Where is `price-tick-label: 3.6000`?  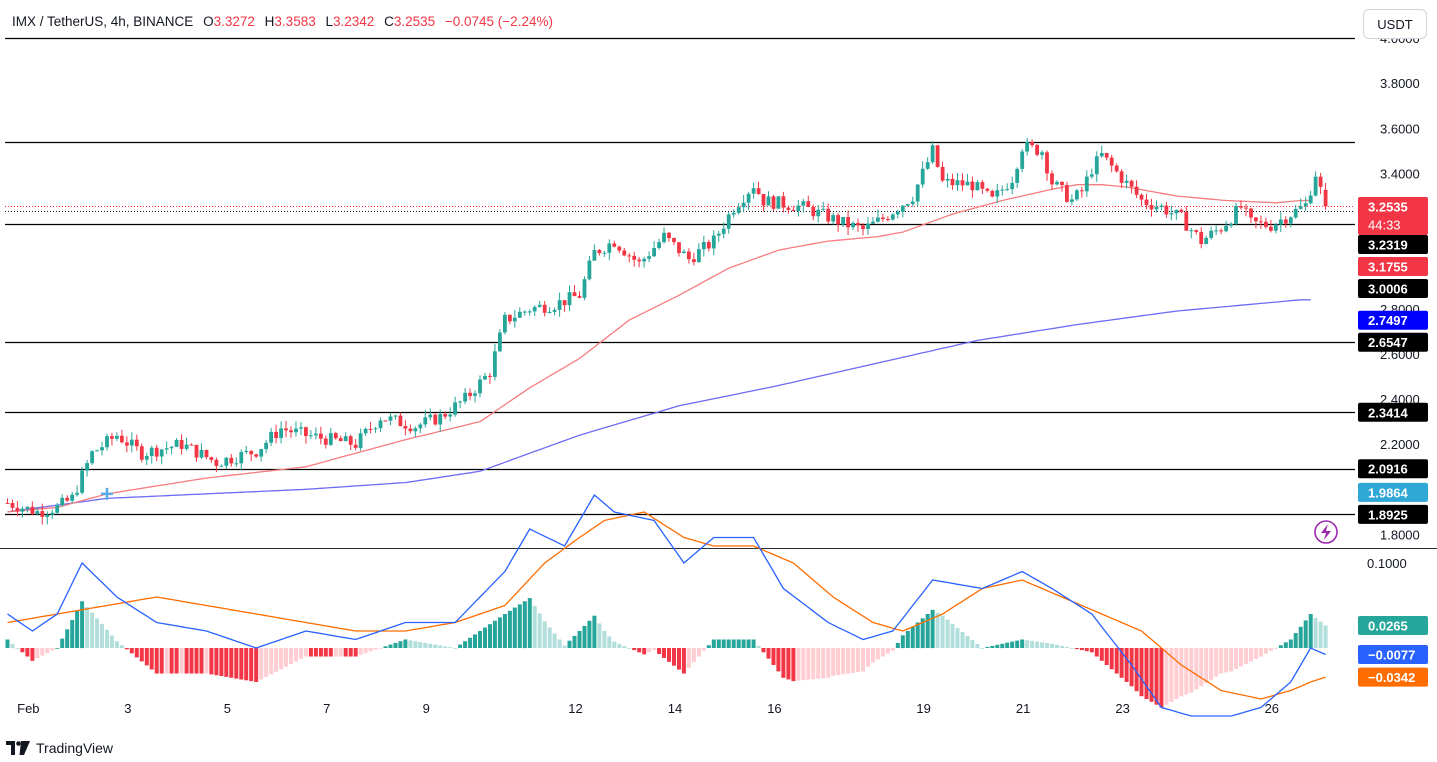 price-tick-label: 3.6000 is located at coordinates (1400, 128).